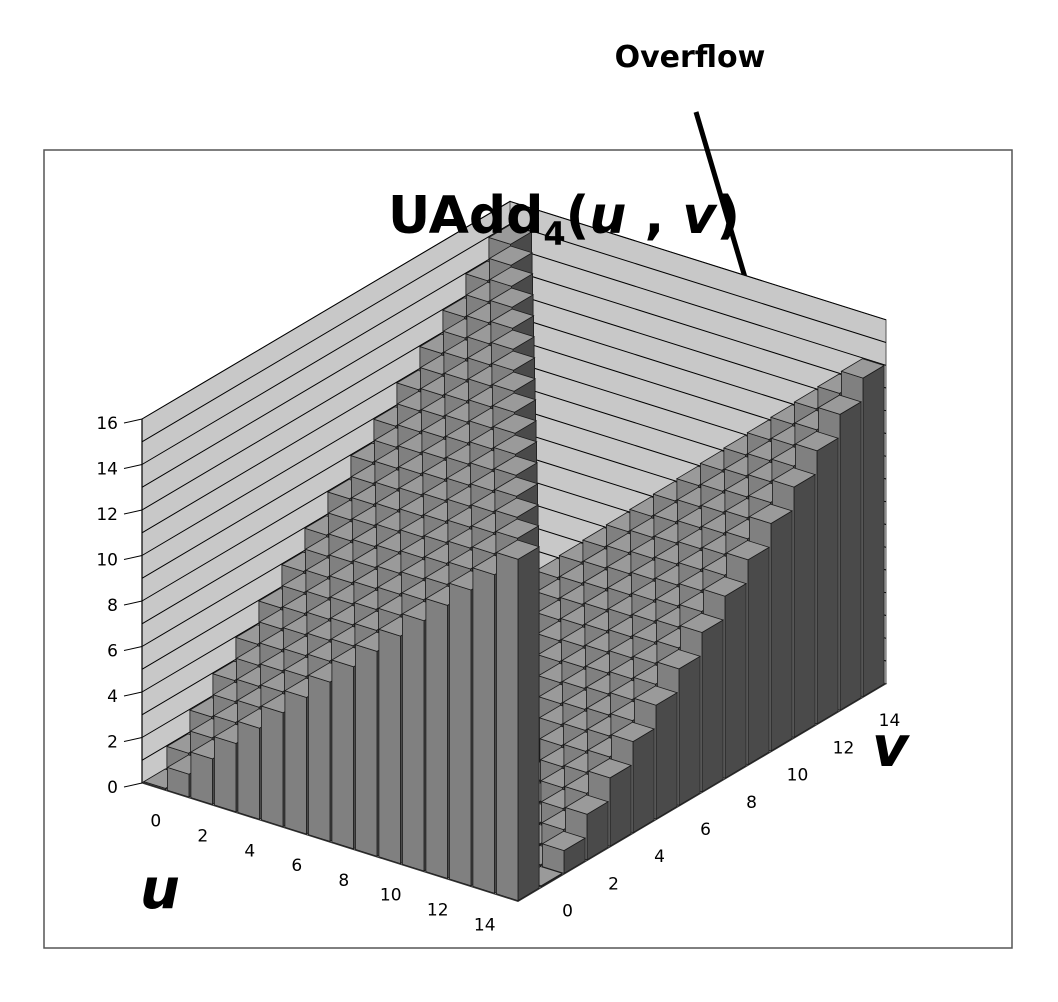 This screenshot has height=1002, width=1058. What do you see at coordinates (107, 424) in the screenshot?
I see `z-tick-label: 16` at bounding box center [107, 424].